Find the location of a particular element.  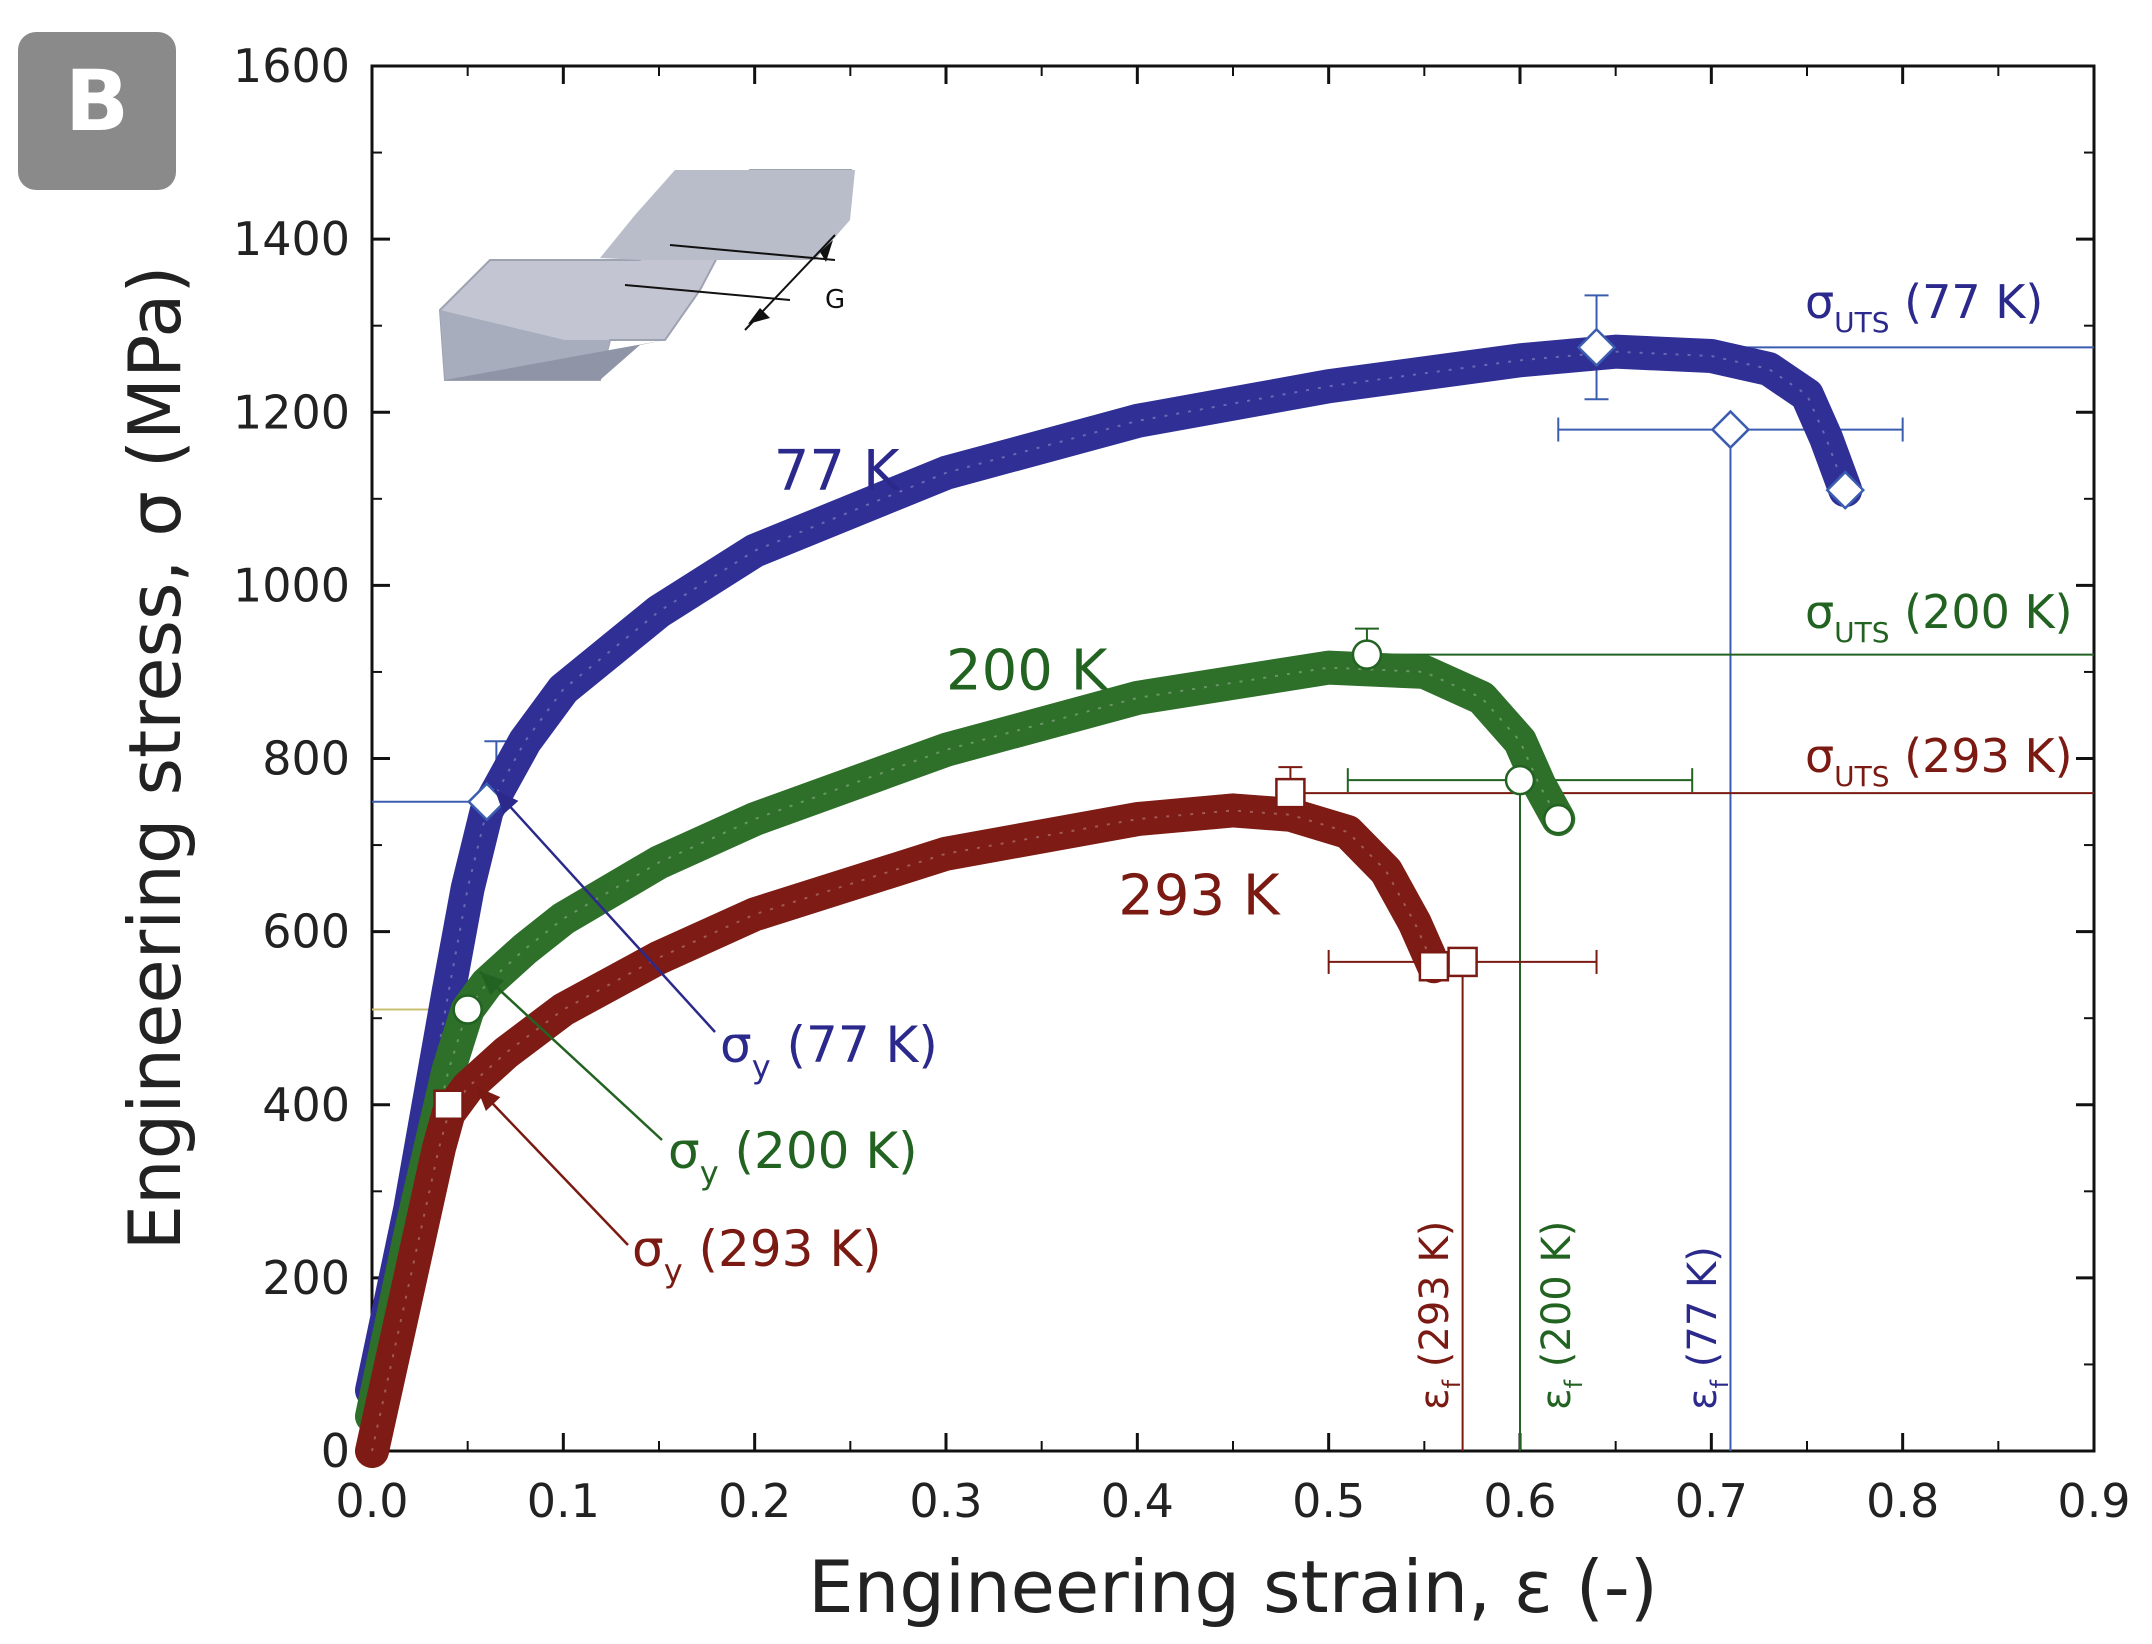

s200-curve-label: 200 K is located at coordinates (1027, 670).